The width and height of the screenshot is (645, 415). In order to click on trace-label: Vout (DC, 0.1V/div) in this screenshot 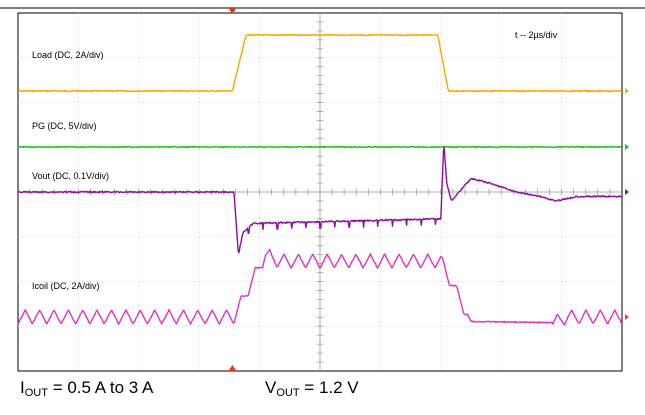, I will do `click(70, 176)`.